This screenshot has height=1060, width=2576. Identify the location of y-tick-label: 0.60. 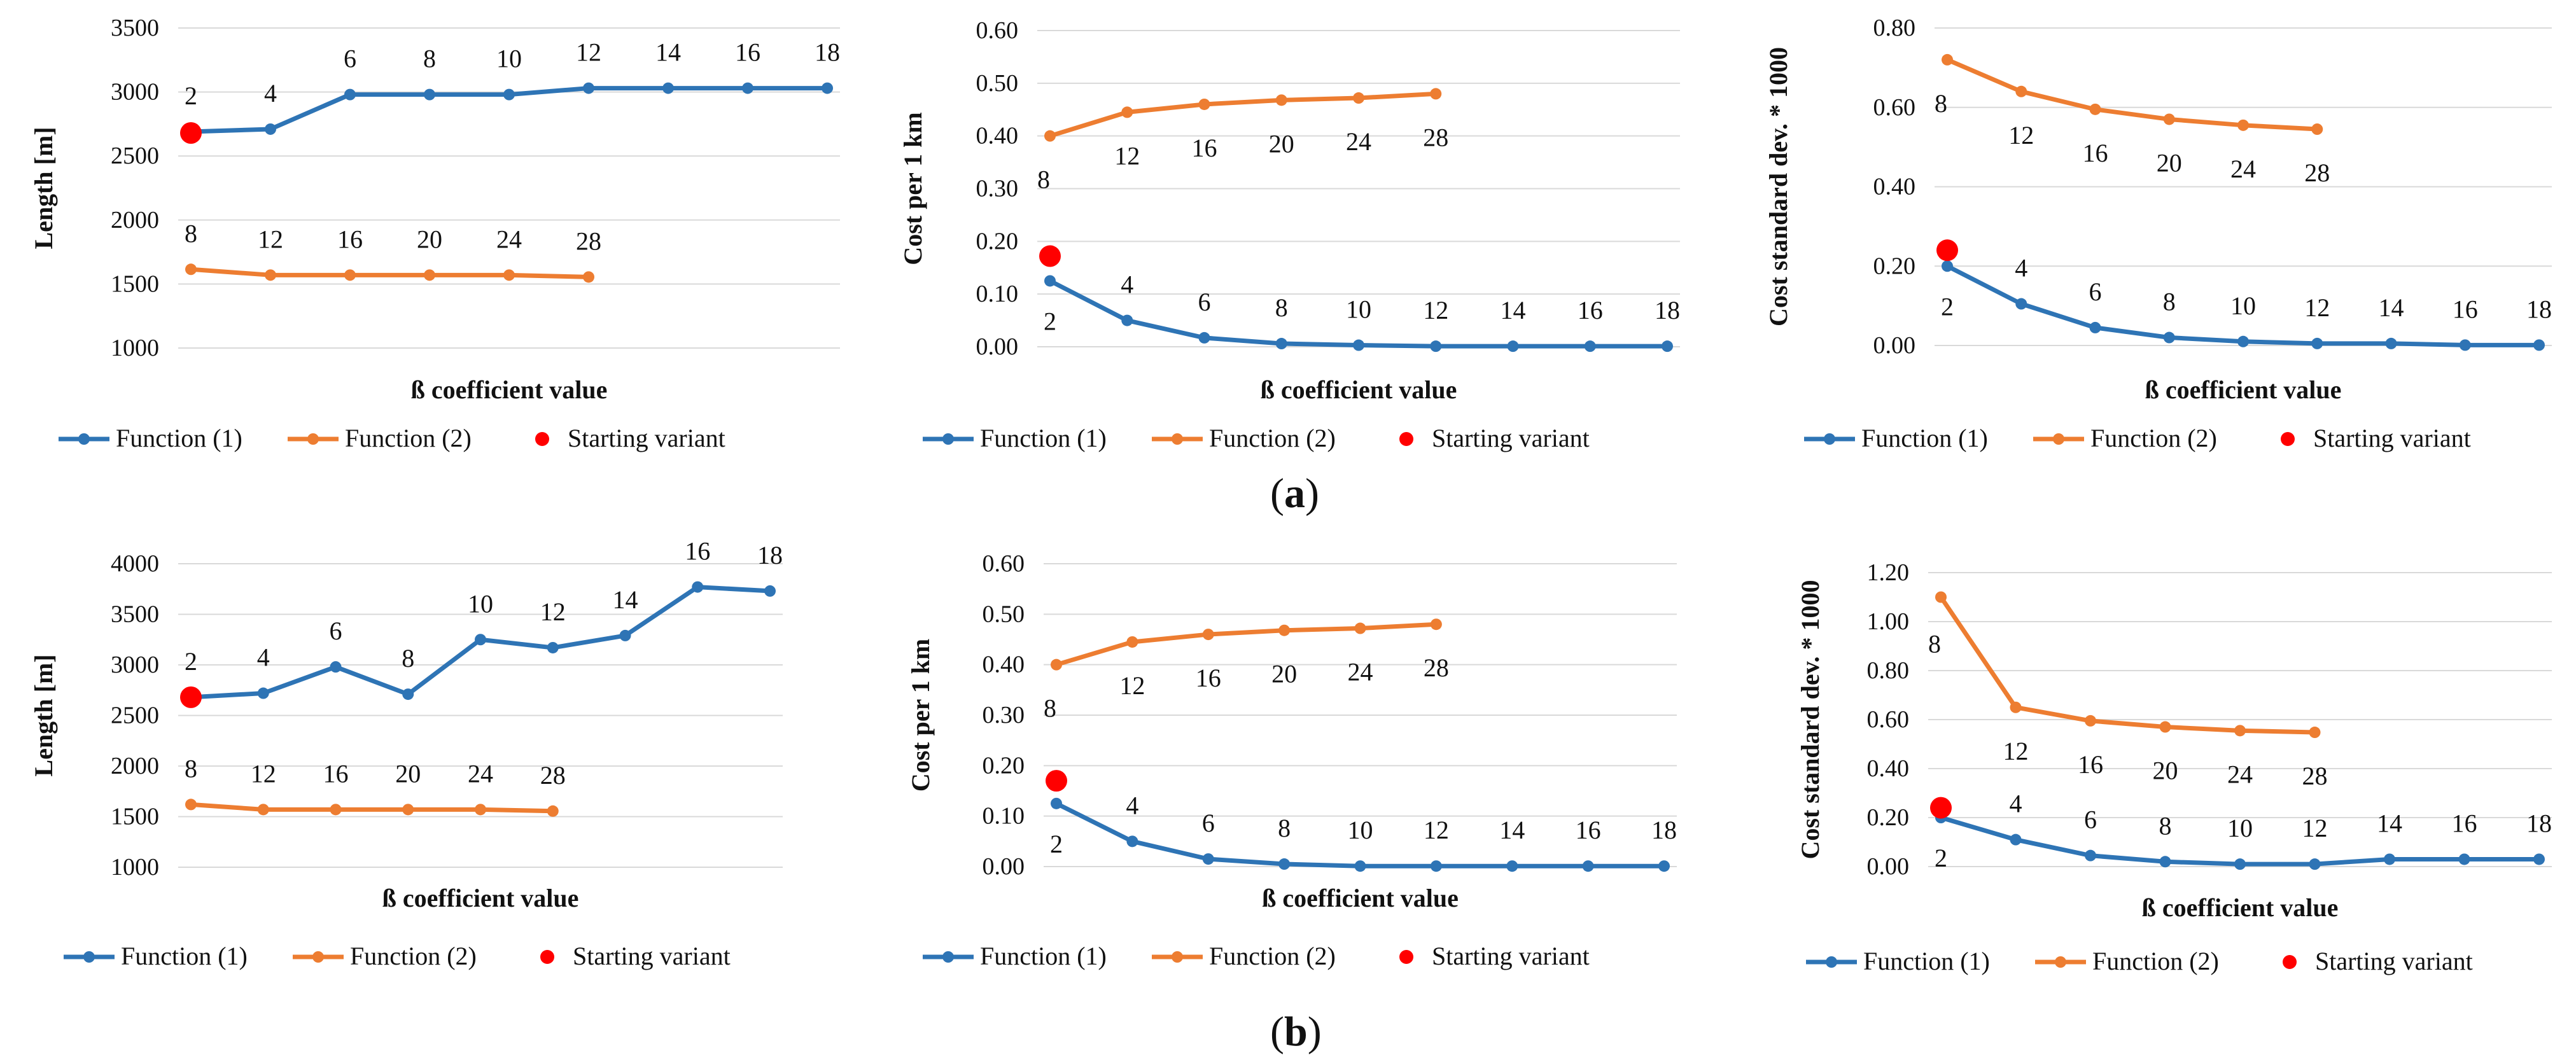
(1888, 719).